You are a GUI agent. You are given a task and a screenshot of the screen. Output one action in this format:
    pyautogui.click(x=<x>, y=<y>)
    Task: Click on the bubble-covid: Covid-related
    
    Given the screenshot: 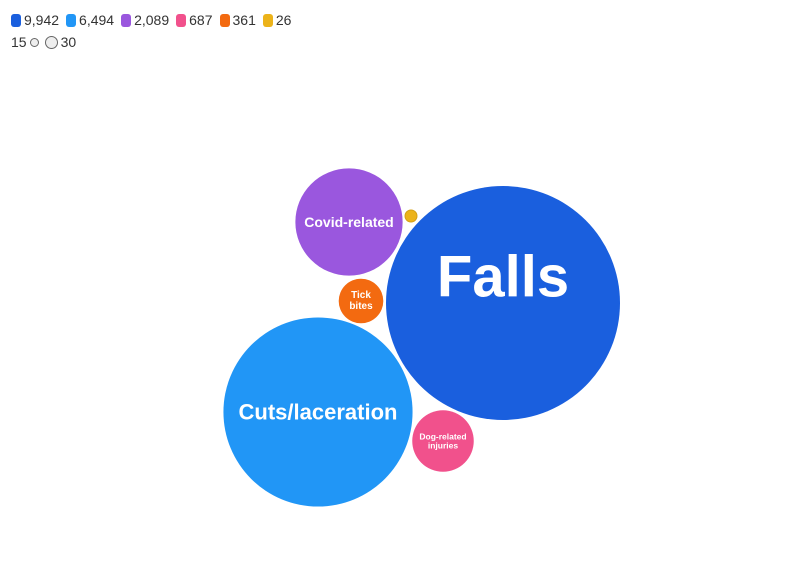 What is the action you would take?
    pyautogui.click(x=349, y=222)
    